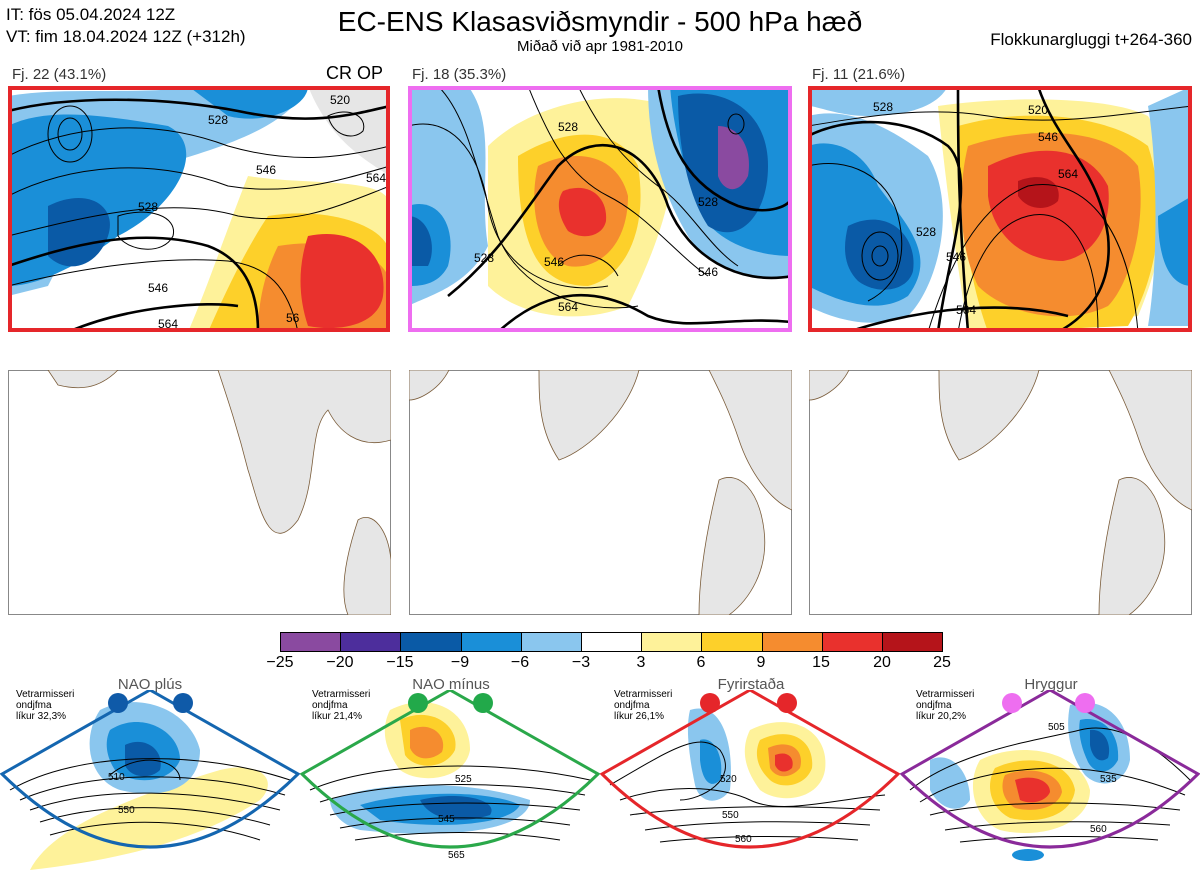  I want to click on svg-text: 535, so click(1108, 779).